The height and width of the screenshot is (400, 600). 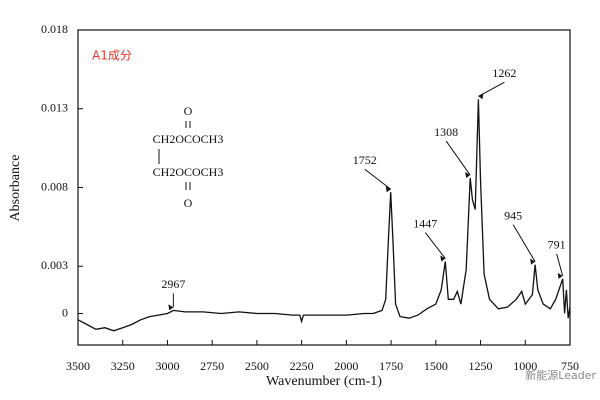 I want to click on x-tick-label: 3250, so click(x=123, y=366).